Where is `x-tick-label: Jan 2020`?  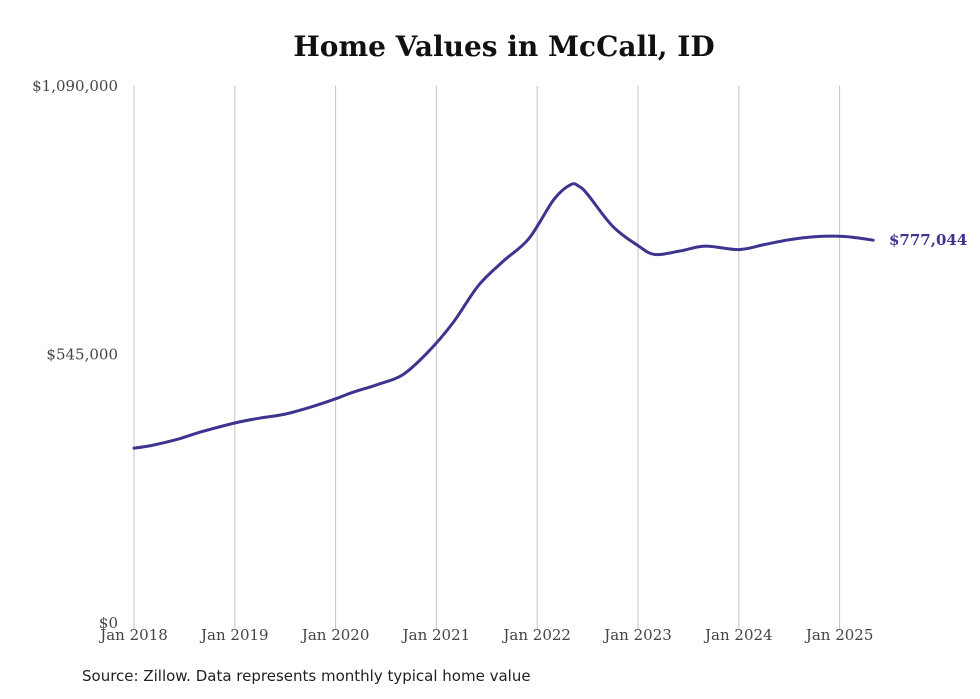
x-tick-label: Jan 2020 is located at coordinates (335, 635).